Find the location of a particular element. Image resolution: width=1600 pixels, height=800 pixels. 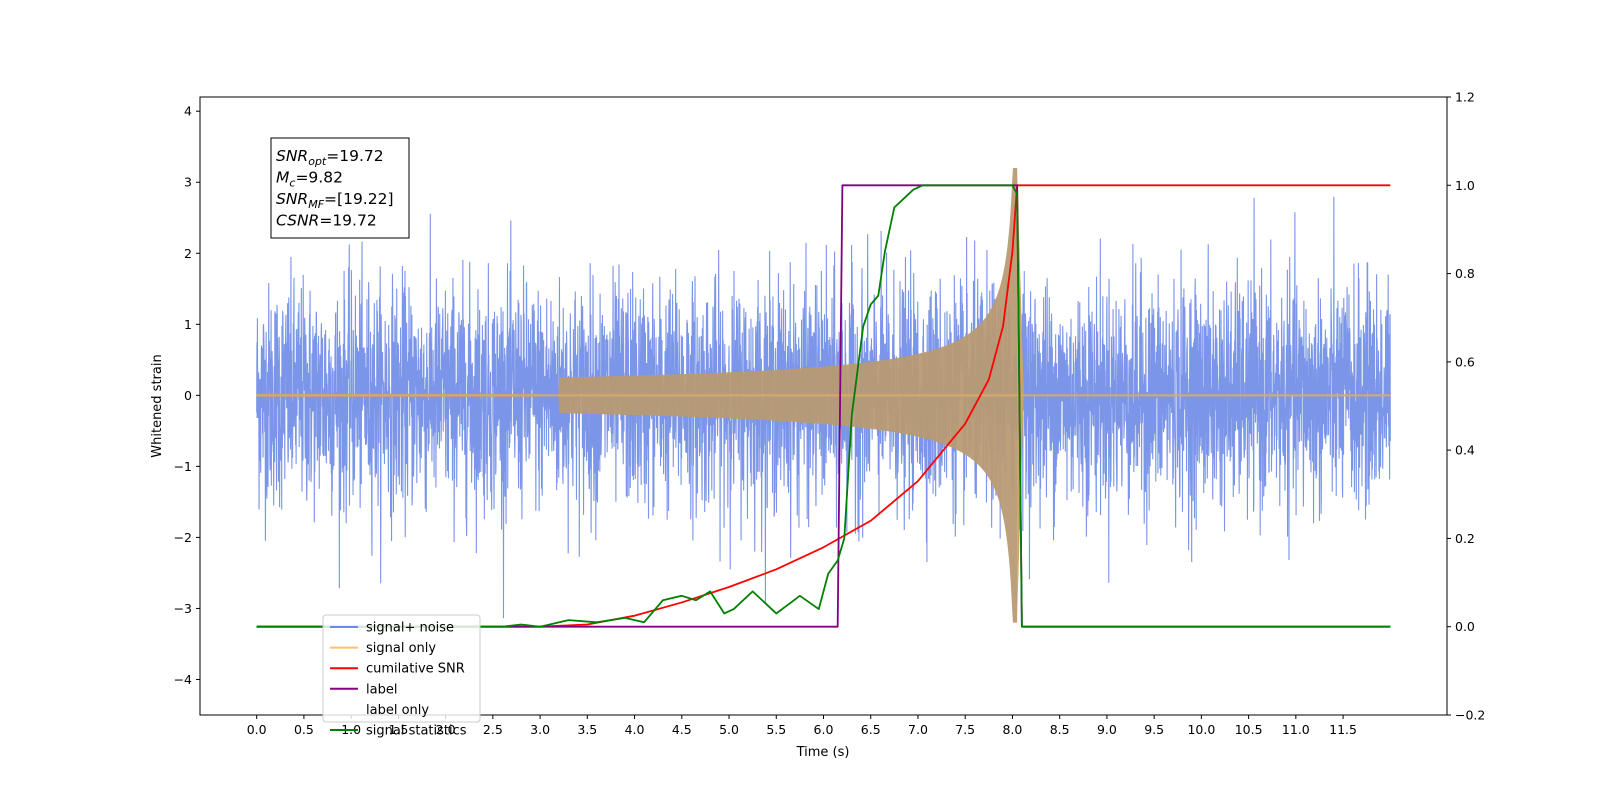

y-tick-label-left: −2 is located at coordinates (183, 537).